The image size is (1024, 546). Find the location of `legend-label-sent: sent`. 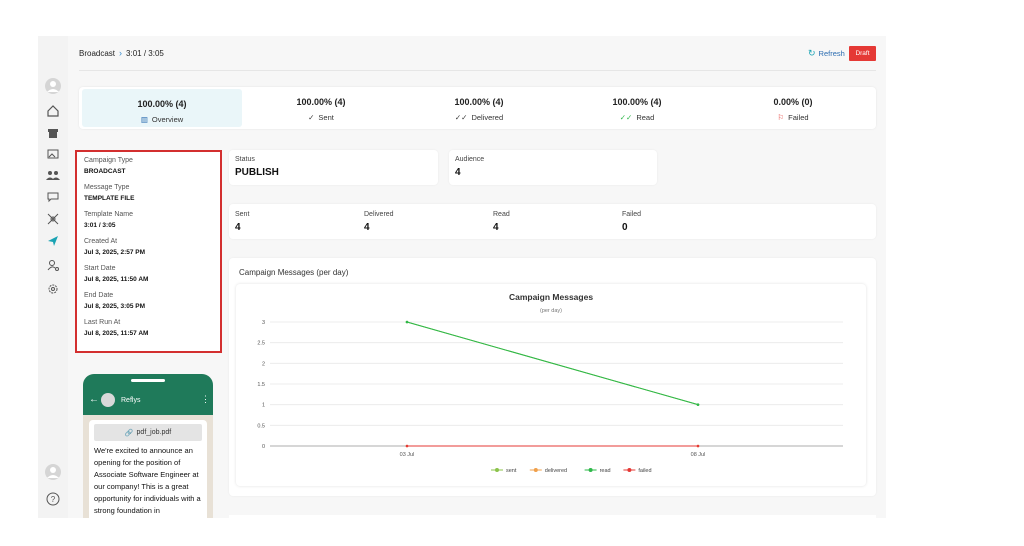

legend-label-sent: sent is located at coordinates (511, 471).